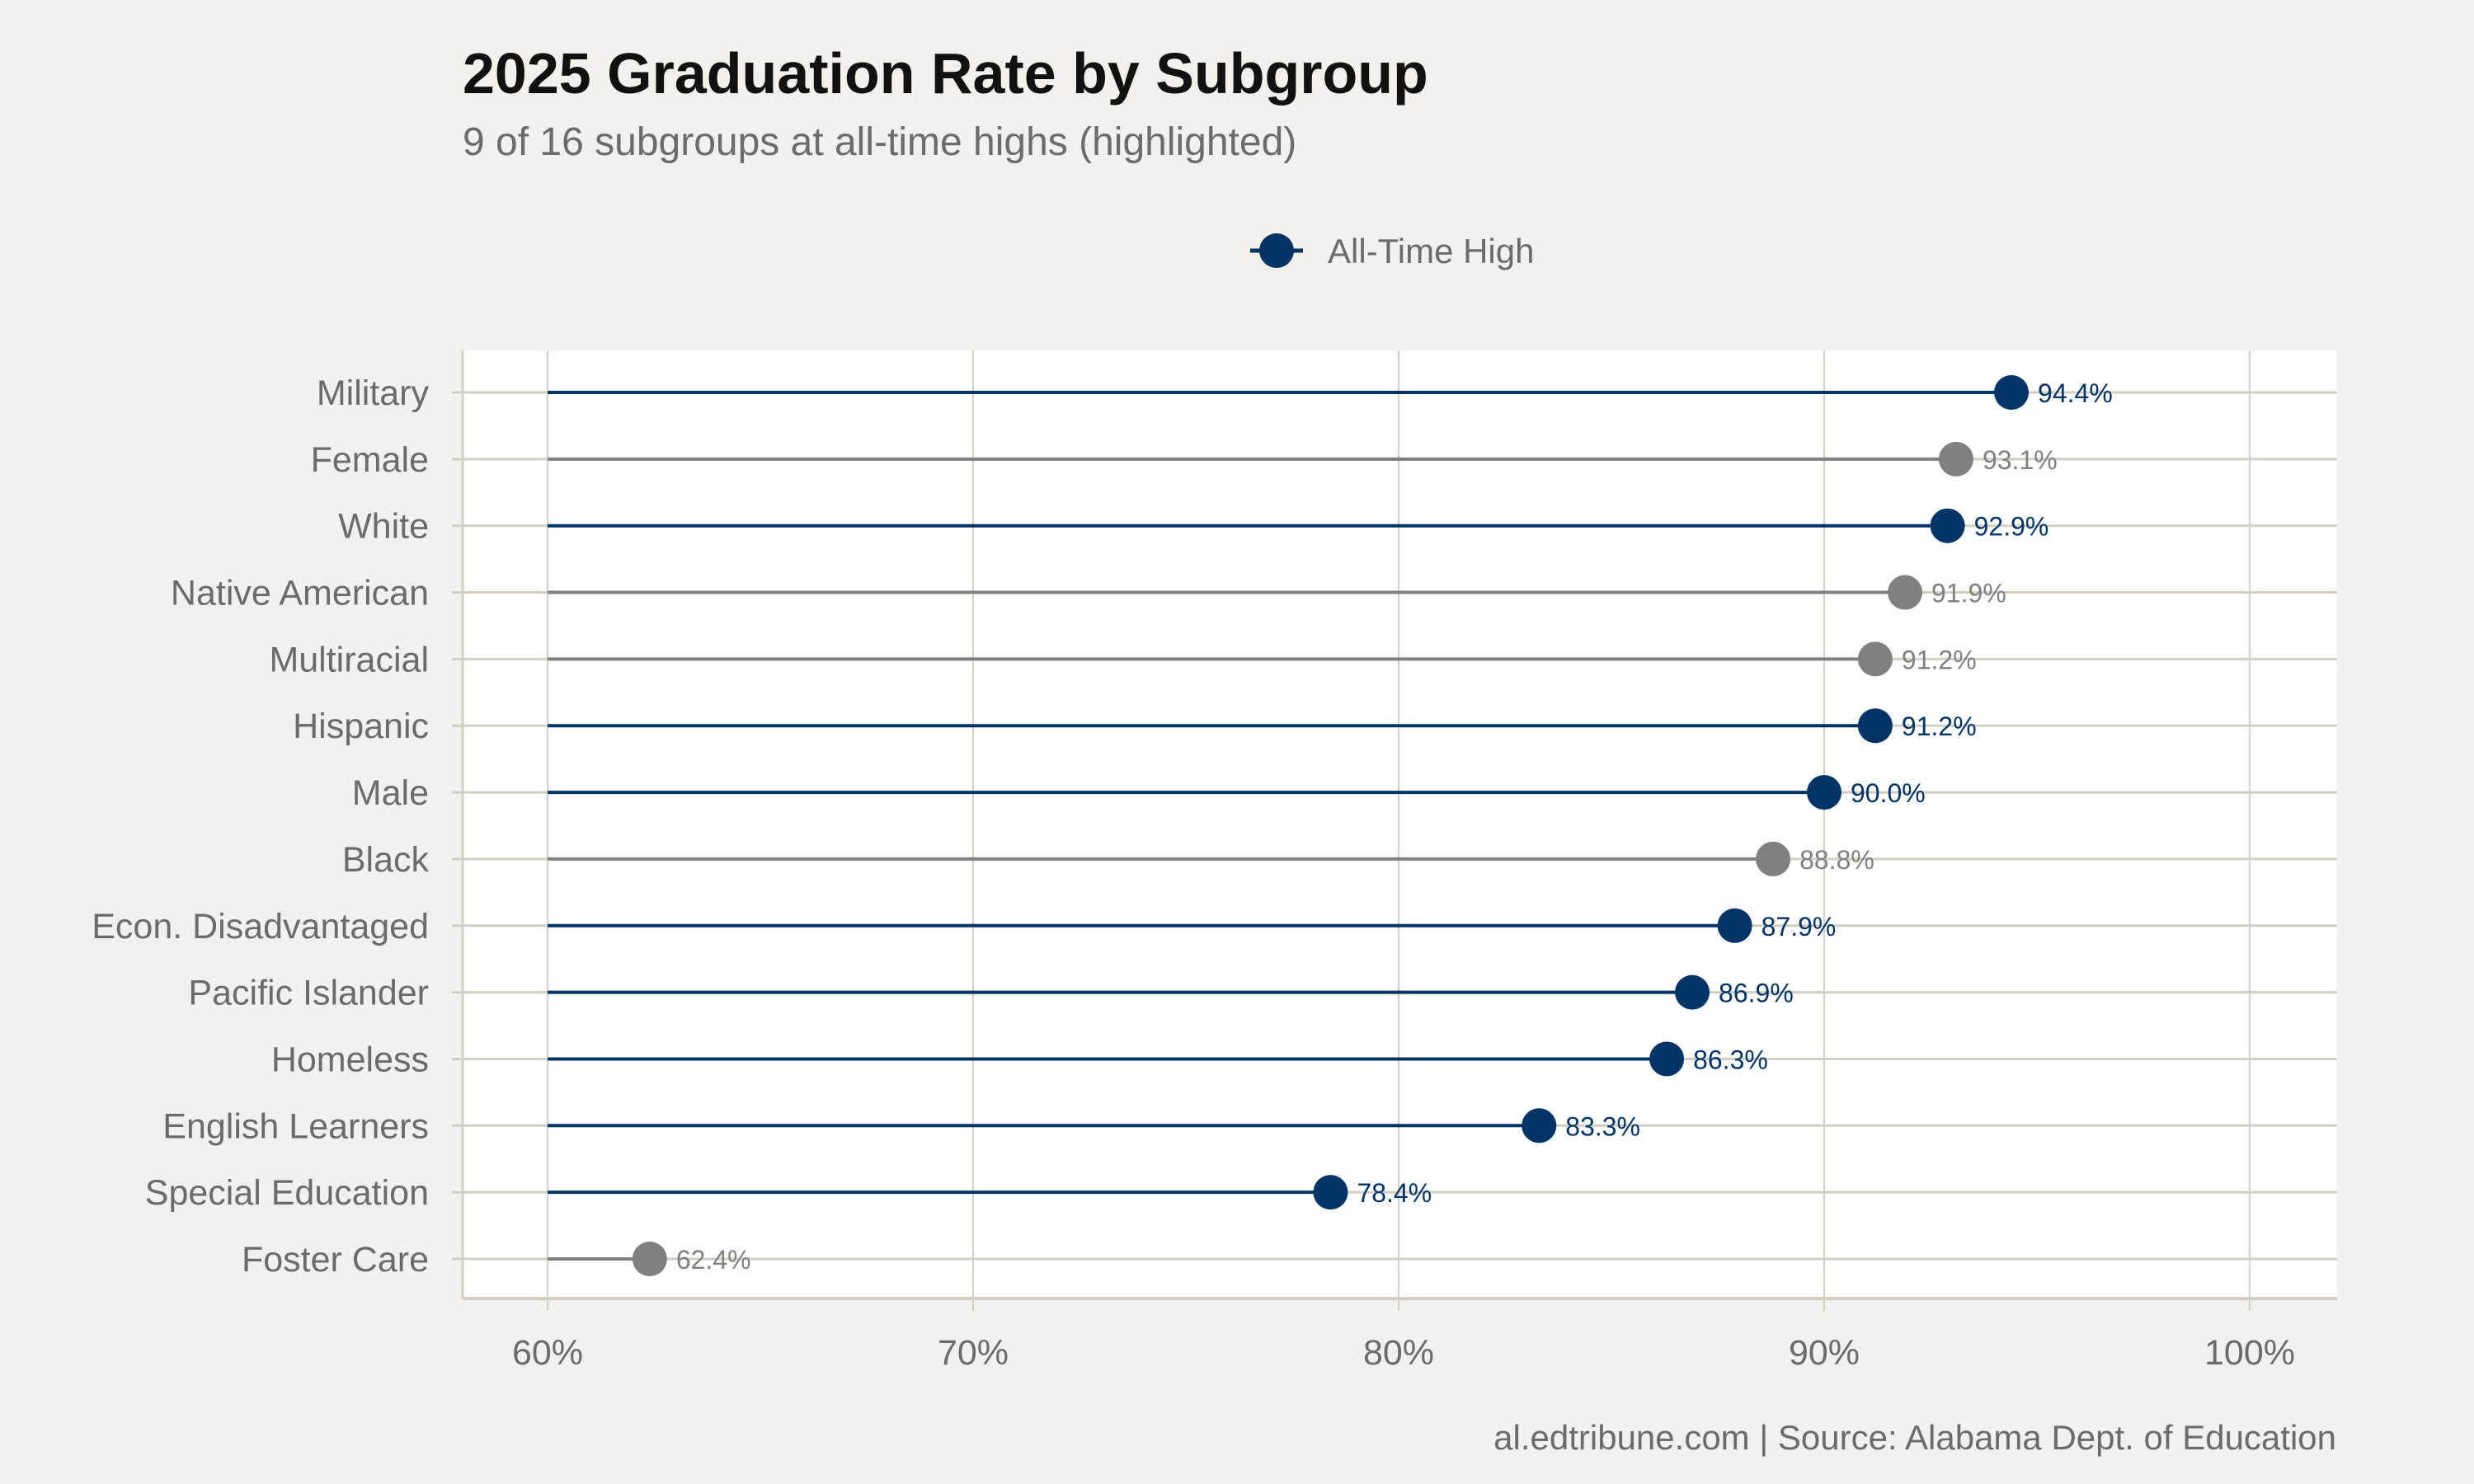  I want to click on x-tick-label: 100%, so click(2249, 1353).